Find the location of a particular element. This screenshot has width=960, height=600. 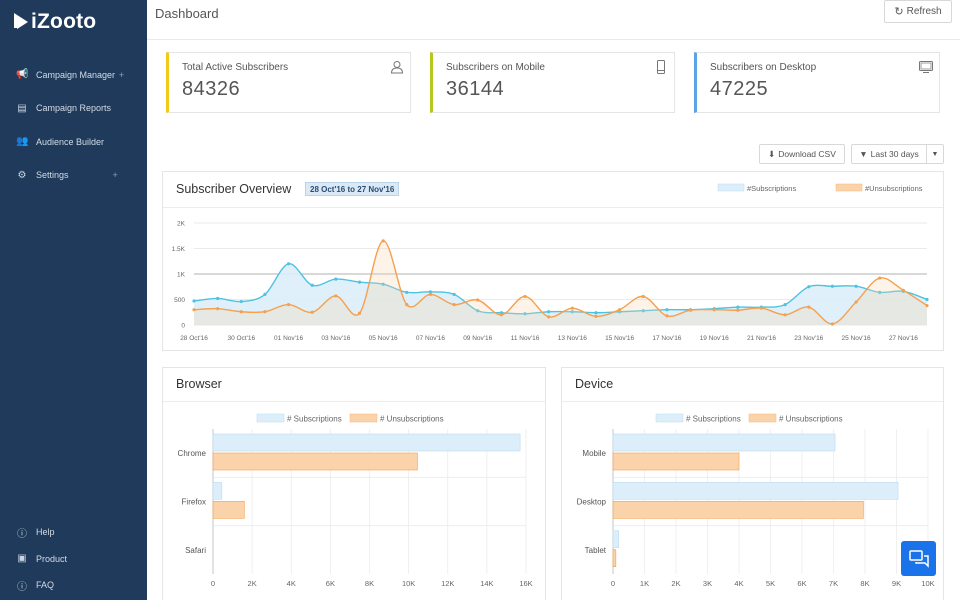

users-icon: 👥 is located at coordinates (22, 142).